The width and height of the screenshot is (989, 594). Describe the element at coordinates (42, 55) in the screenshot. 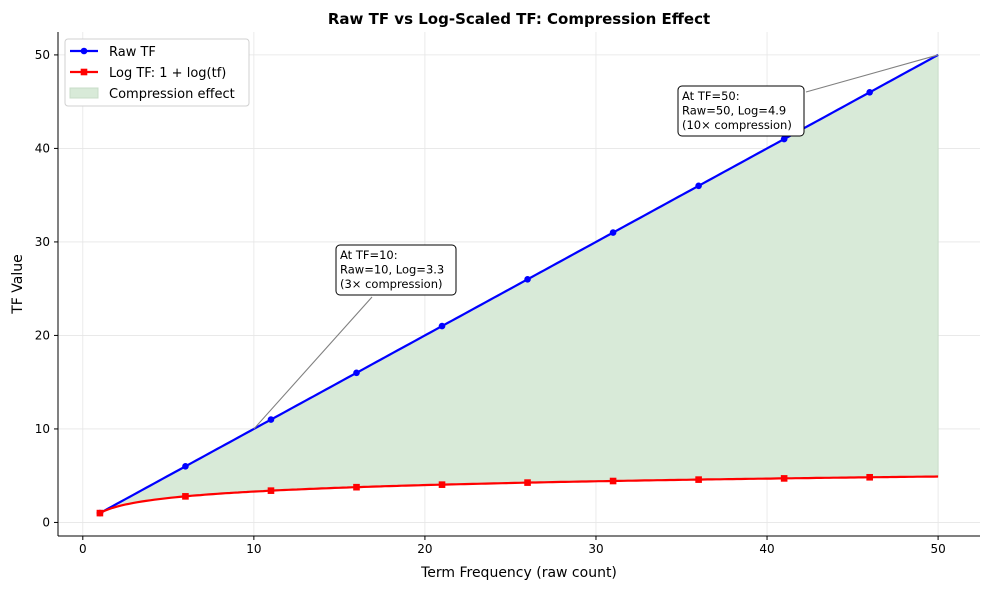

I see `y-tick-label: 50` at that location.